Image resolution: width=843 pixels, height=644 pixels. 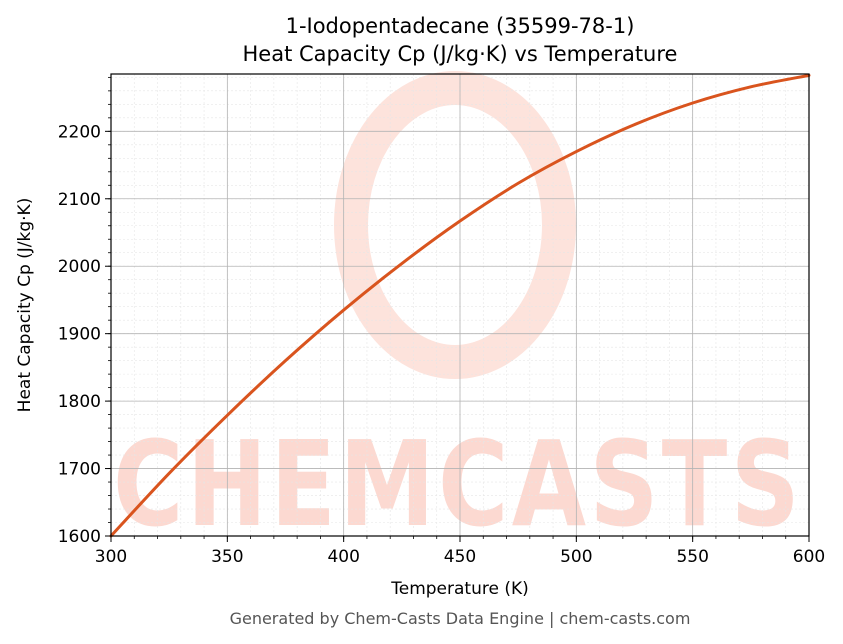 What do you see at coordinates (460, 557) in the screenshot?
I see `x-tick-label: 450` at bounding box center [460, 557].